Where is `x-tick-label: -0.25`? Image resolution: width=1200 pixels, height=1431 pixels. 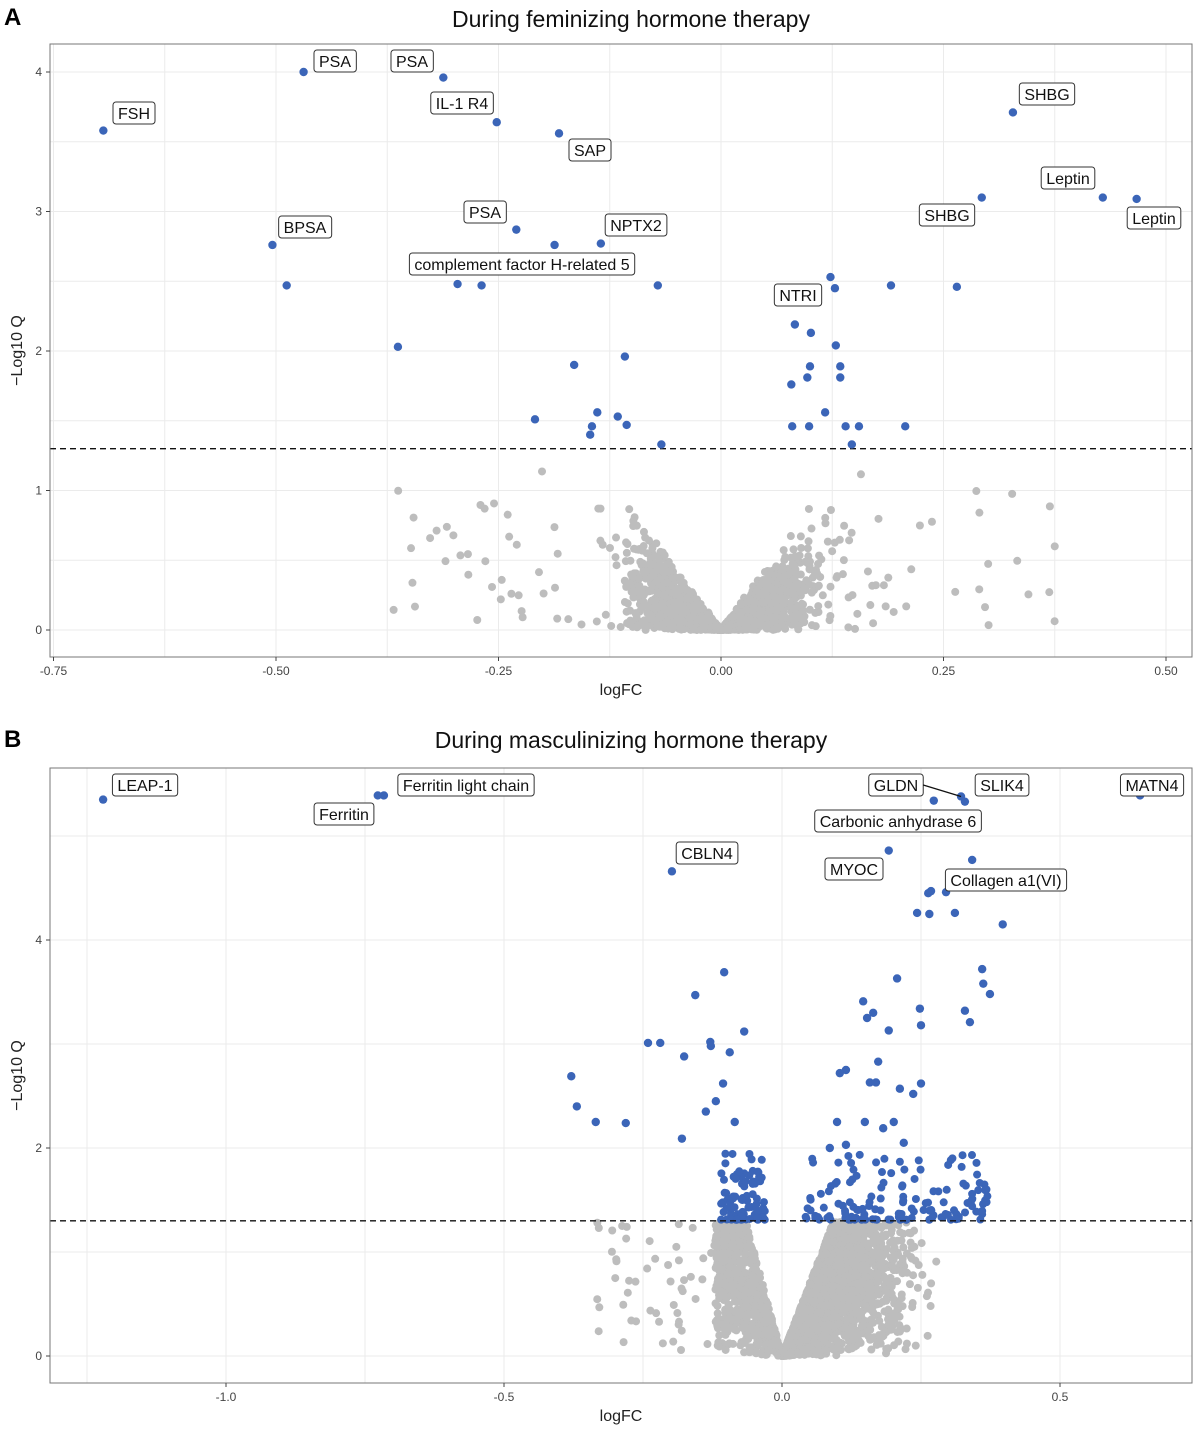
x-tick-label: -0.25 is located at coordinates (499, 671).